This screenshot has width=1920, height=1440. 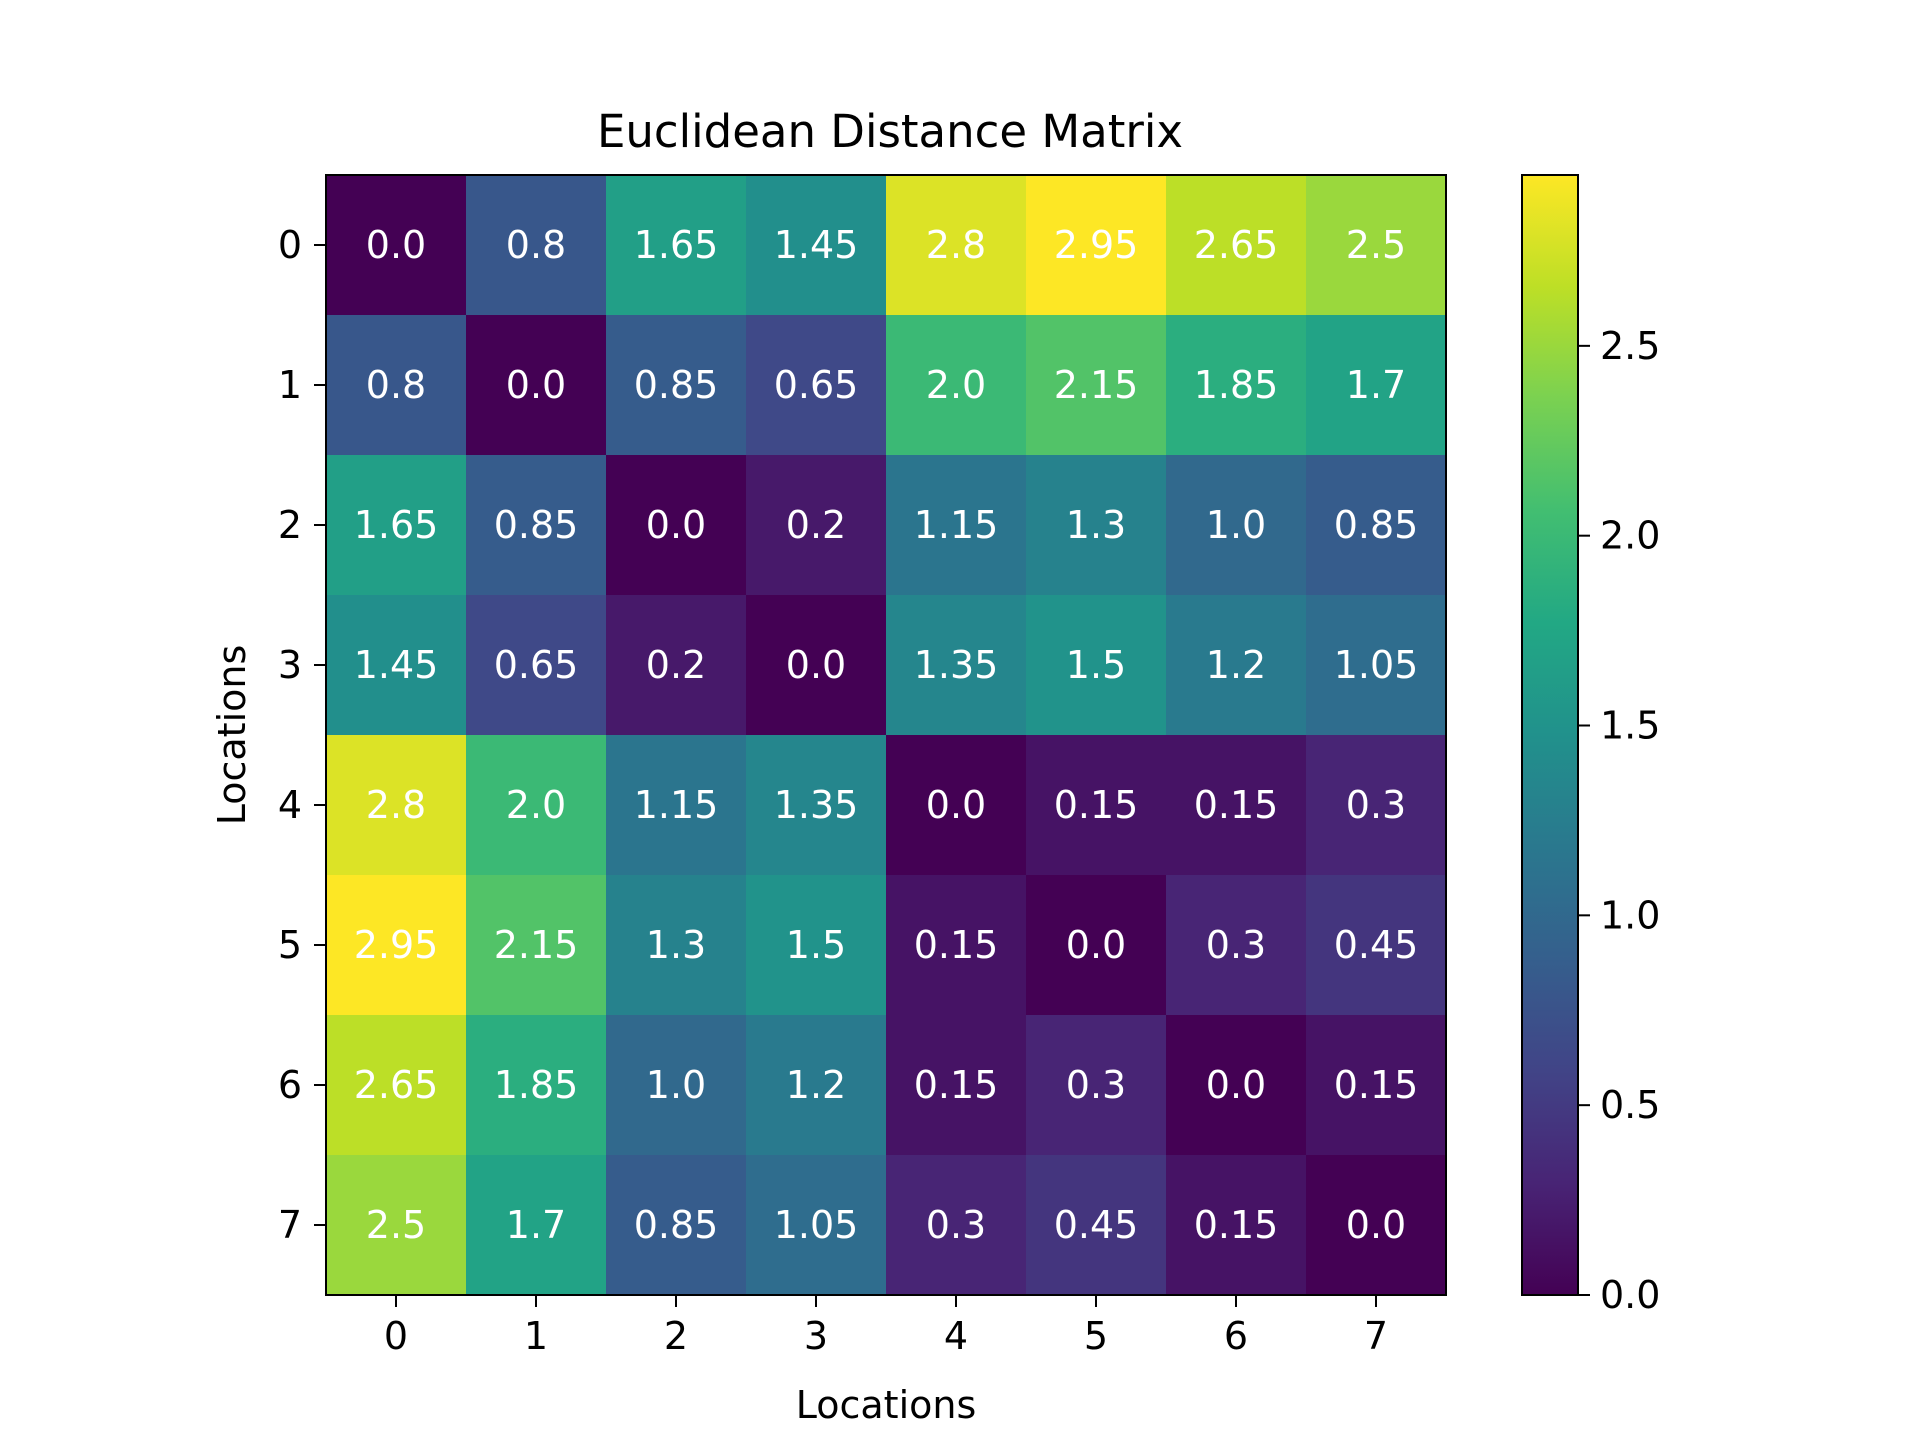 I want to click on cell-value-label-1-0: 0.8, so click(x=396, y=385).